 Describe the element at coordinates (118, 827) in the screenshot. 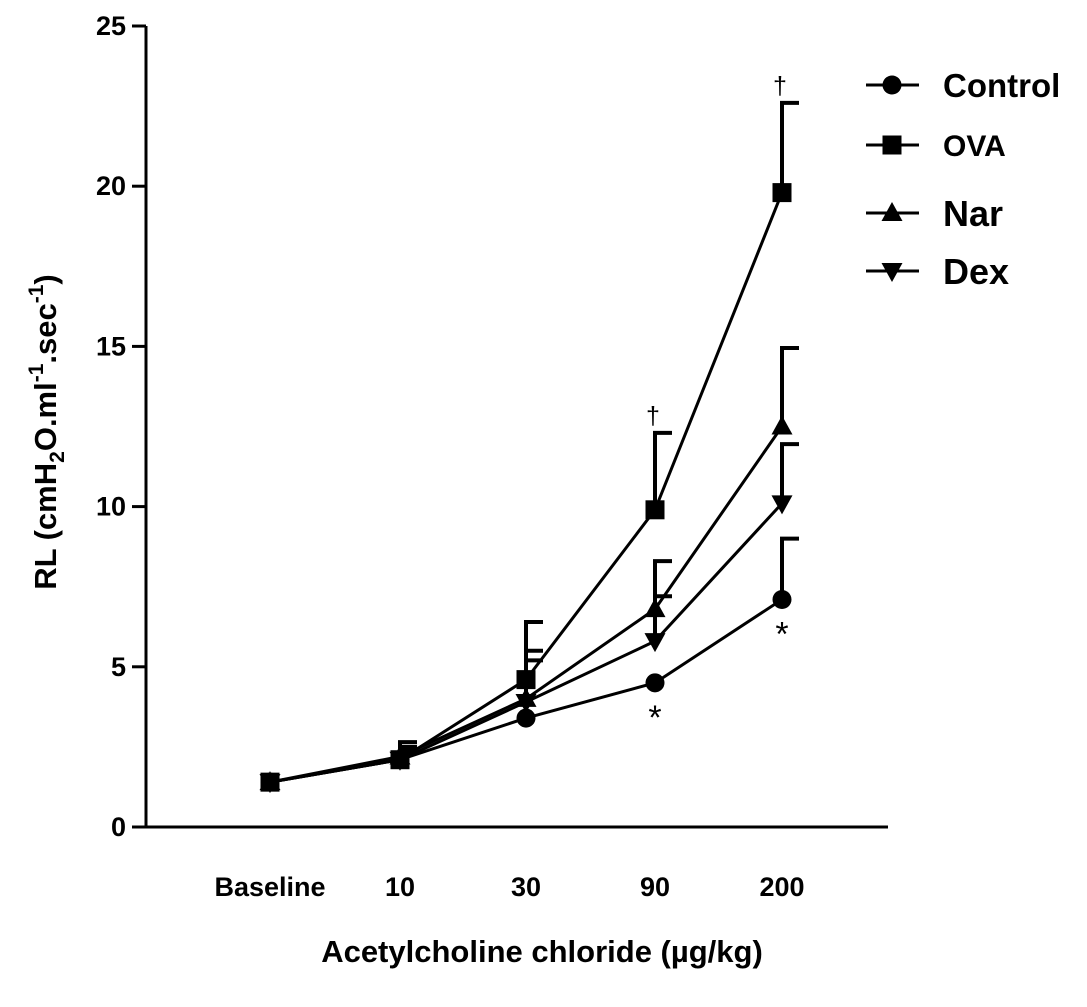

I see `y-tick-label: 0` at that location.